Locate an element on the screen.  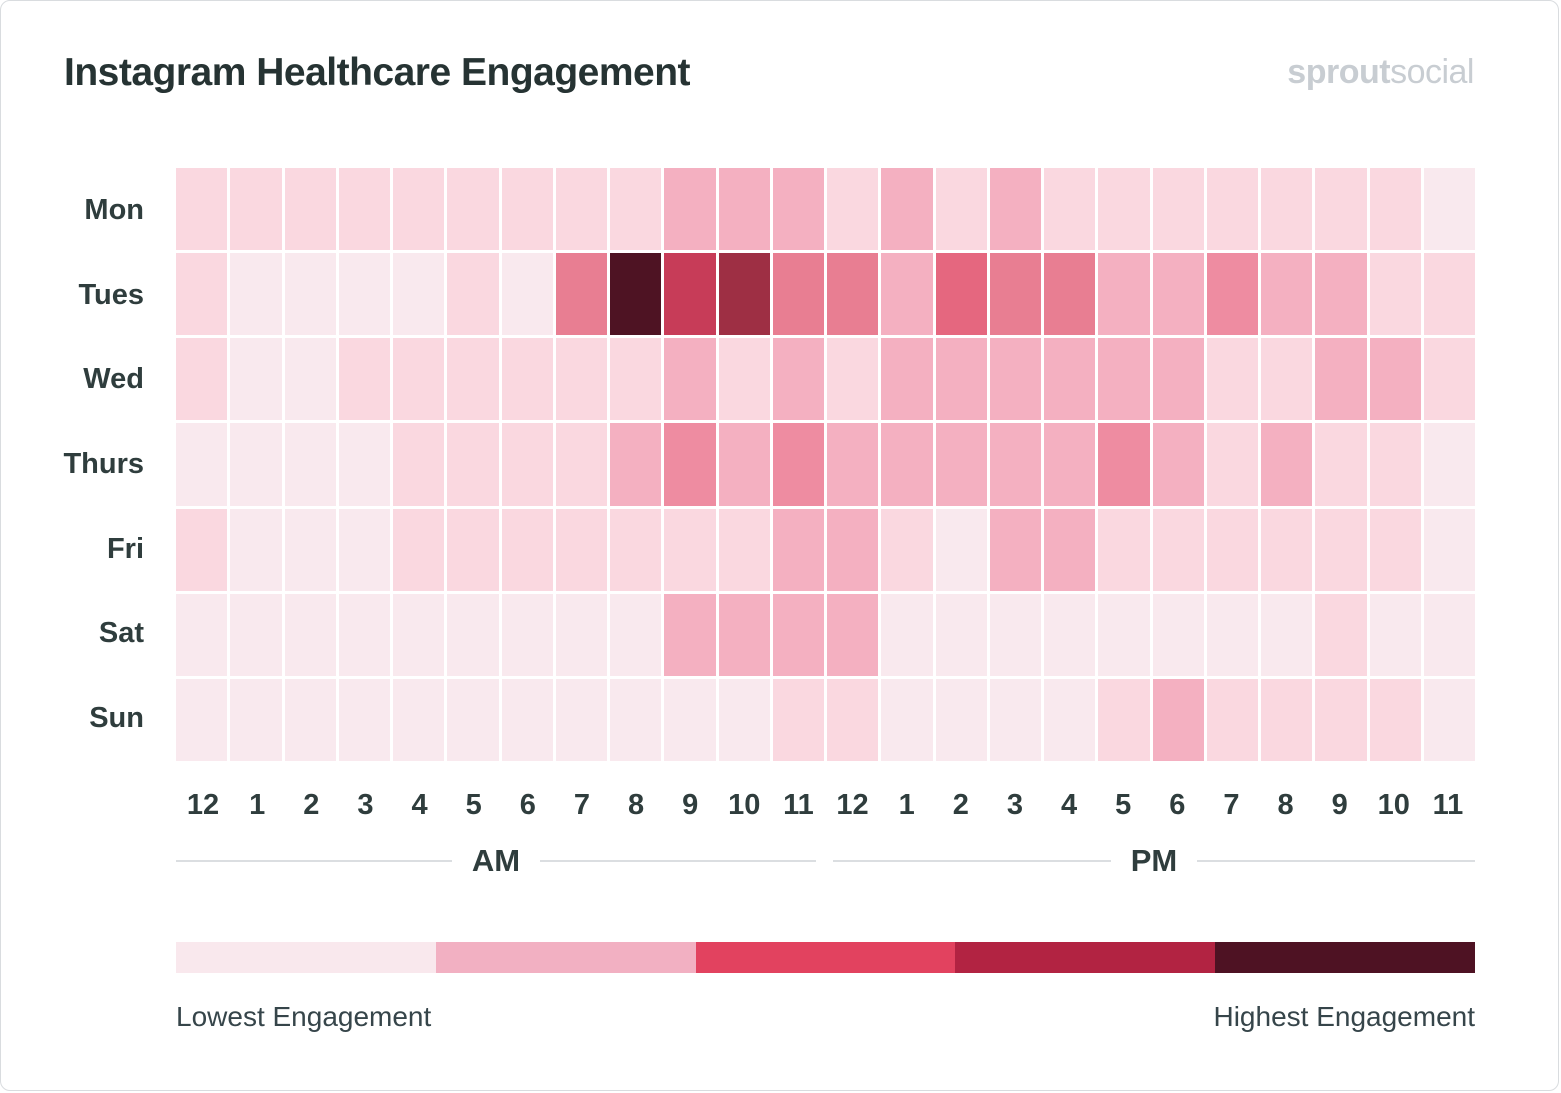
day-label: Thurs is located at coordinates (103, 464).